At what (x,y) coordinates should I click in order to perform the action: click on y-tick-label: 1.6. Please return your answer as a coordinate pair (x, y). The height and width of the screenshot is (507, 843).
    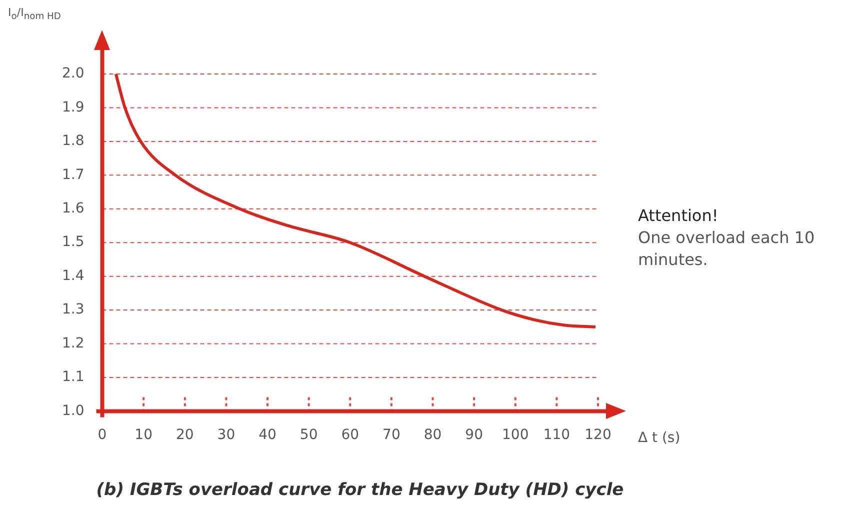
    Looking at the image, I should click on (73, 208).